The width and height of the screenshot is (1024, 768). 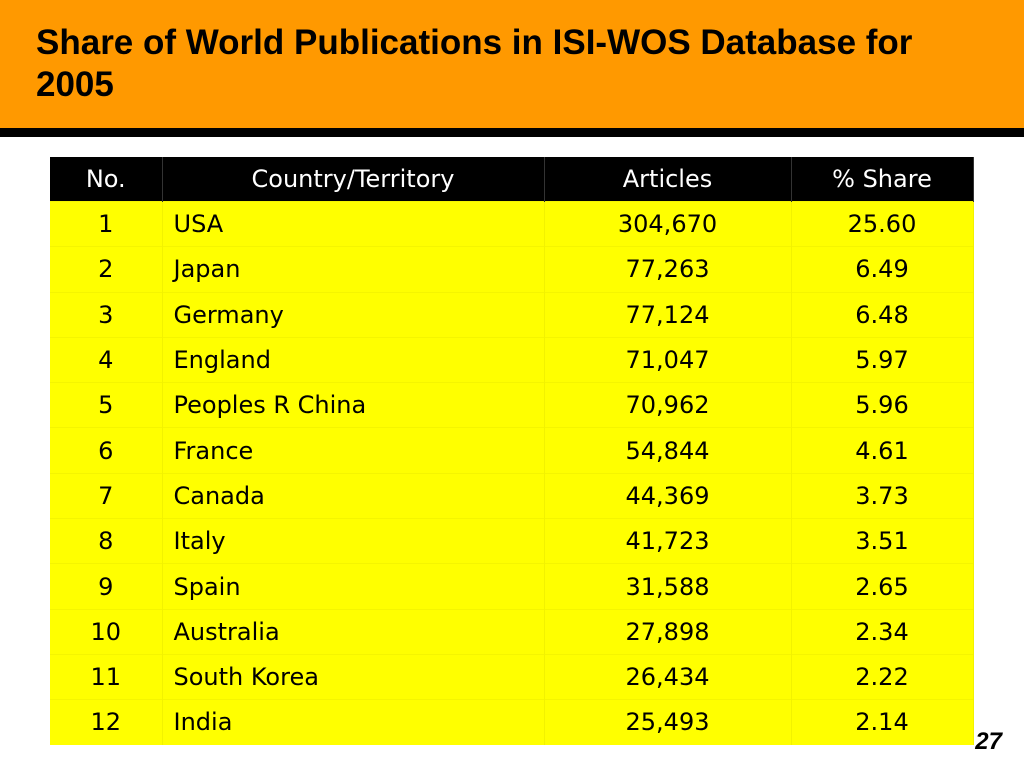 I want to click on header-country: Country/Territory, so click(x=353, y=179).